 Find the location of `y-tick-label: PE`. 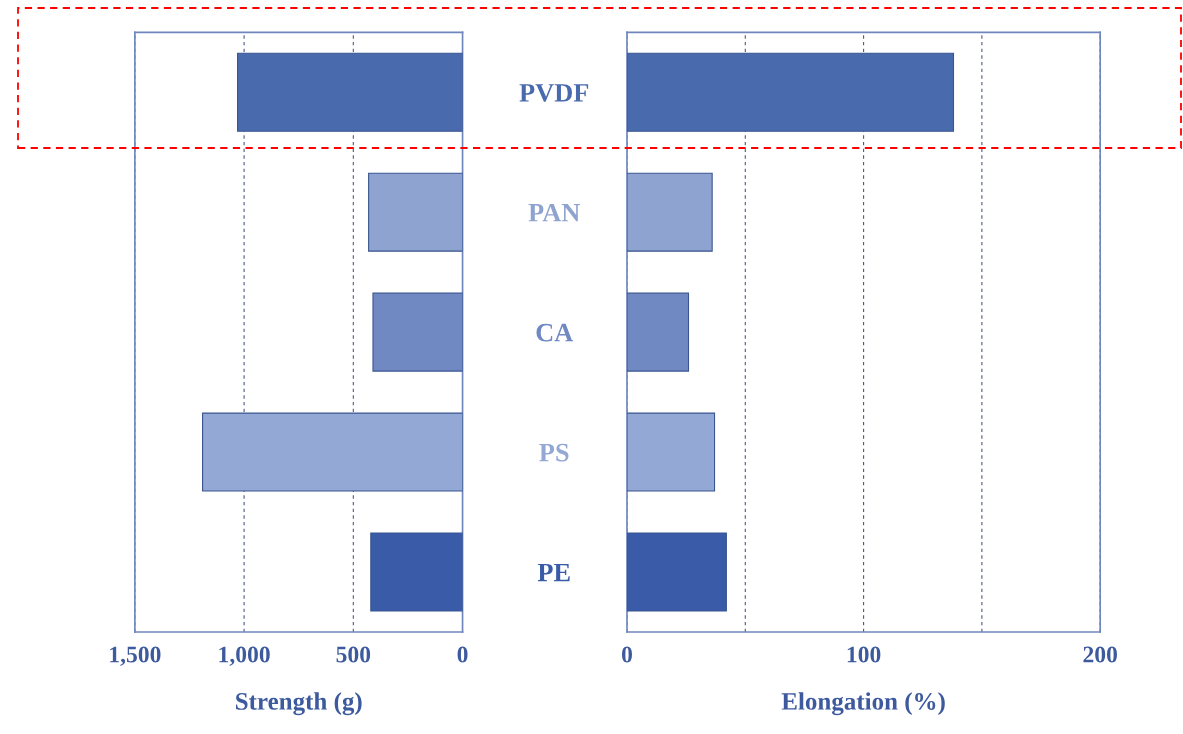

y-tick-label: PE is located at coordinates (553, 572).